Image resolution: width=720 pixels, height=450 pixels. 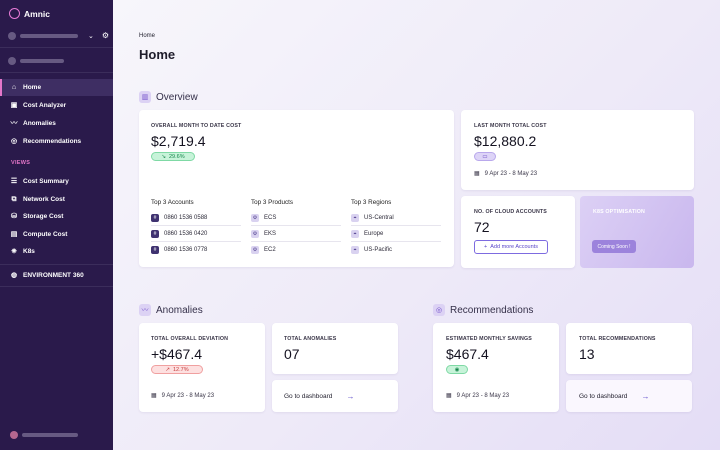 I want to click on savings-badge: ◉, so click(x=457, y=369).